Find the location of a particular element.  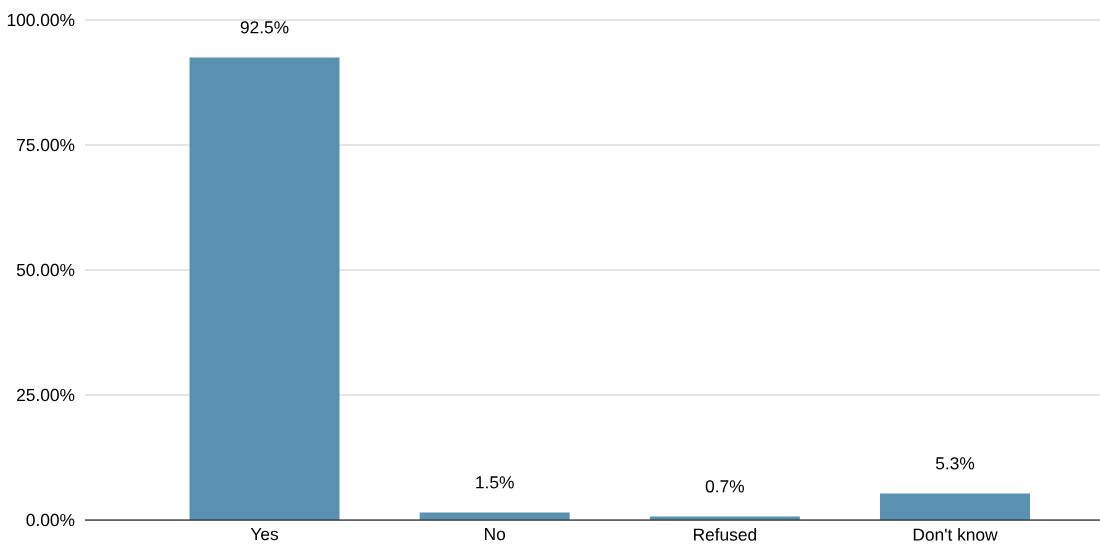

data-label: 0.7% is located at coordinates (724, 486).